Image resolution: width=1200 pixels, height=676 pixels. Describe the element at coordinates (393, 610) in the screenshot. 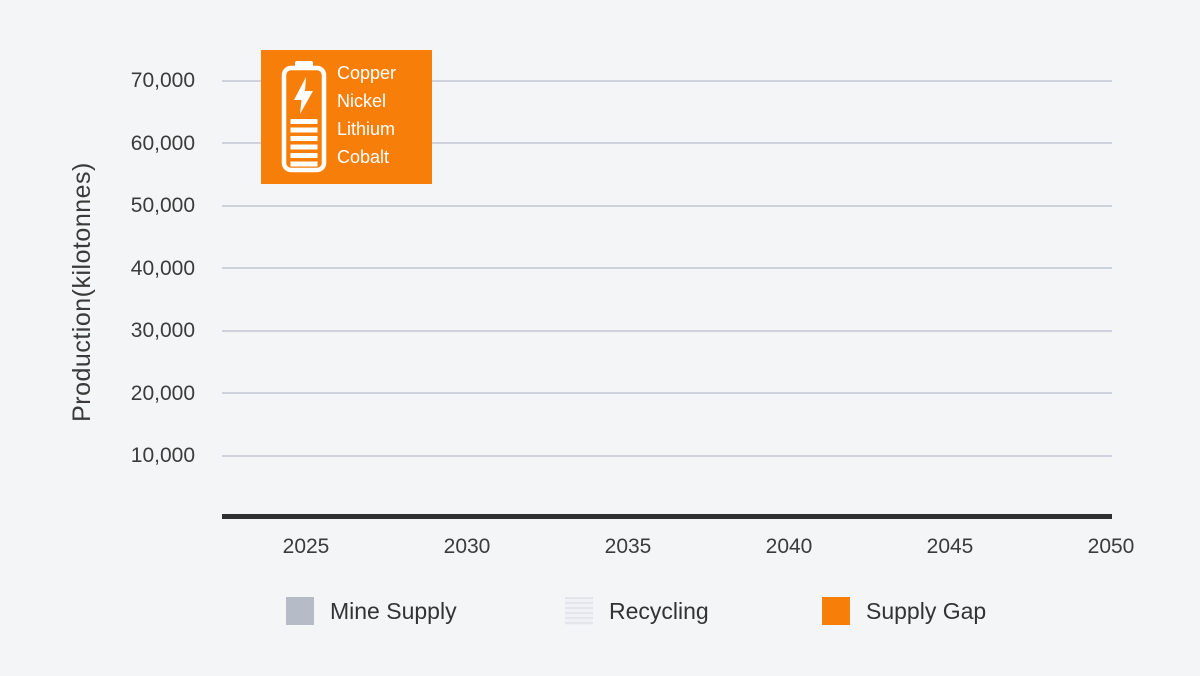

I see `legend-label: Mine Supply` at that location.